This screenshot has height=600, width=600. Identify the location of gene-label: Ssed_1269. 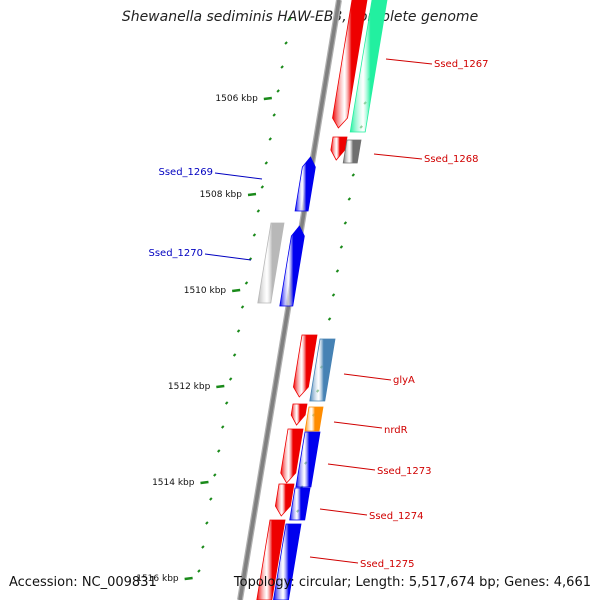
(185, 172).